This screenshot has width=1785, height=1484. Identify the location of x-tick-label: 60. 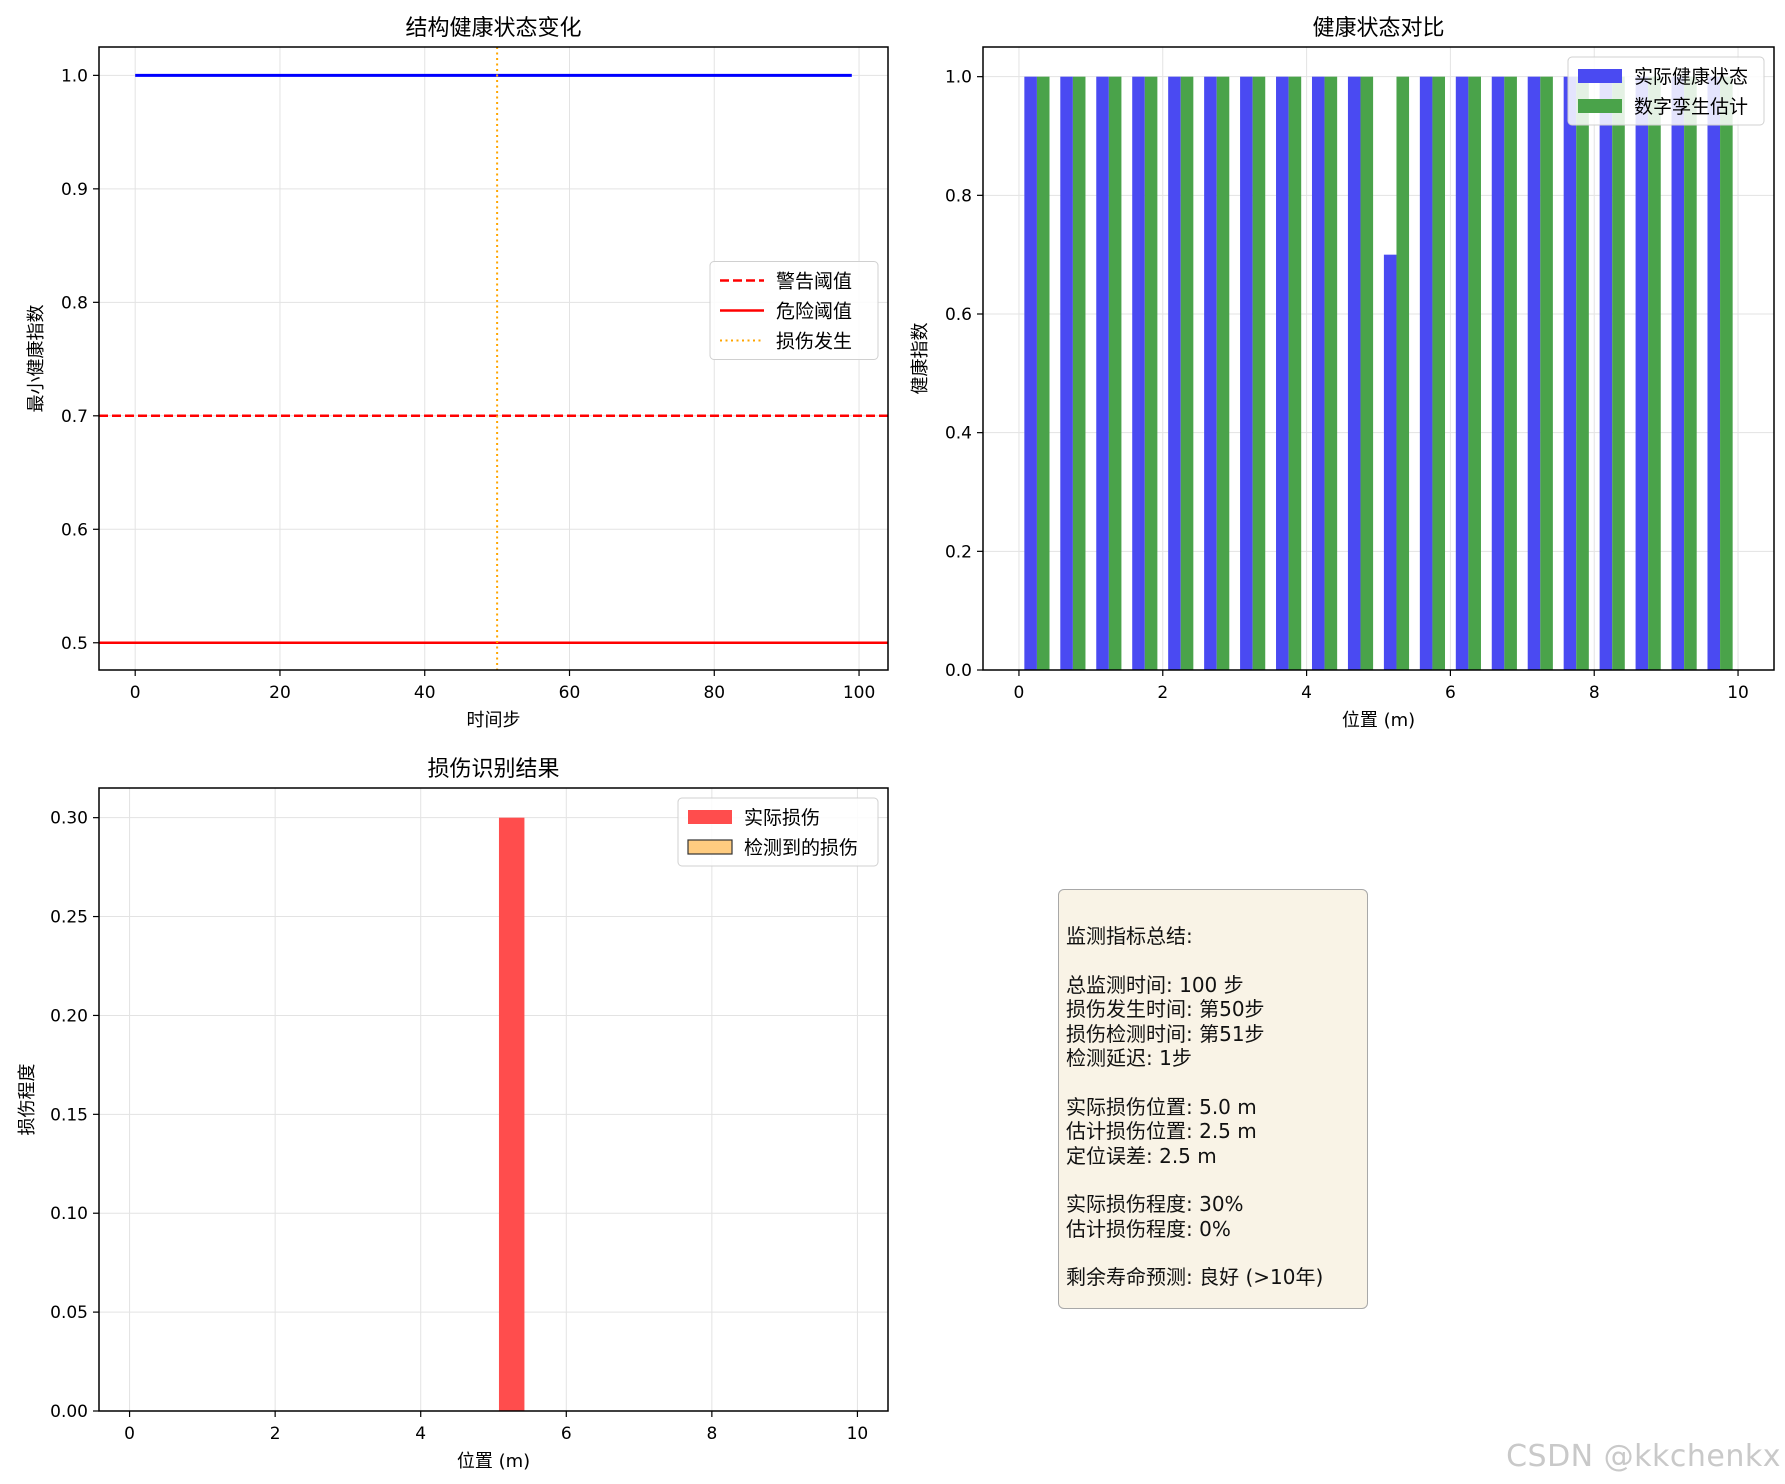
(570, 693).